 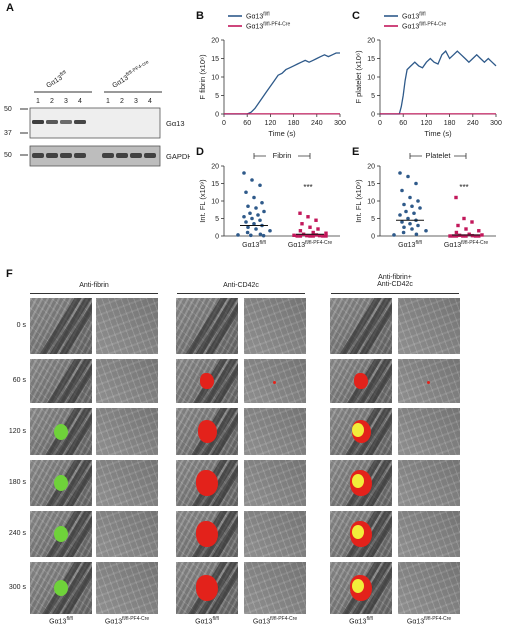 What do you see at coordinates (284, 619) in the screenshot?
I see `panel-f-column-label-sup: fl/fl-PF4-Cre` at bounding box center [284, 619].